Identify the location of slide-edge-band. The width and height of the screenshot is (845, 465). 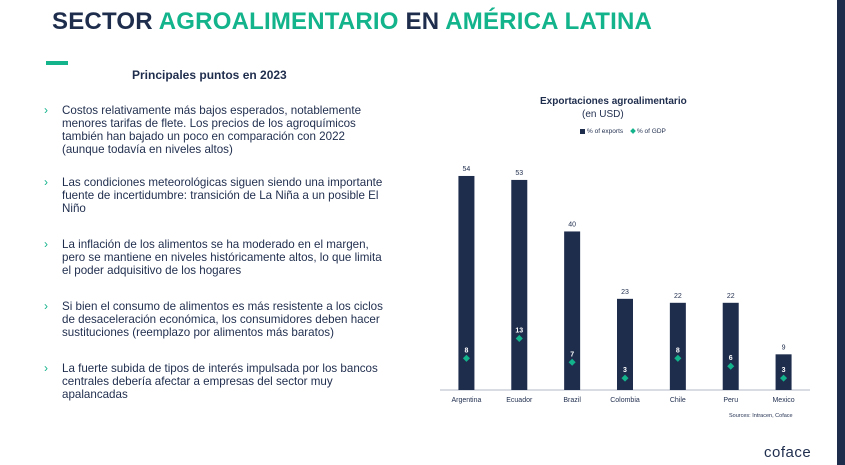
(841, 232).